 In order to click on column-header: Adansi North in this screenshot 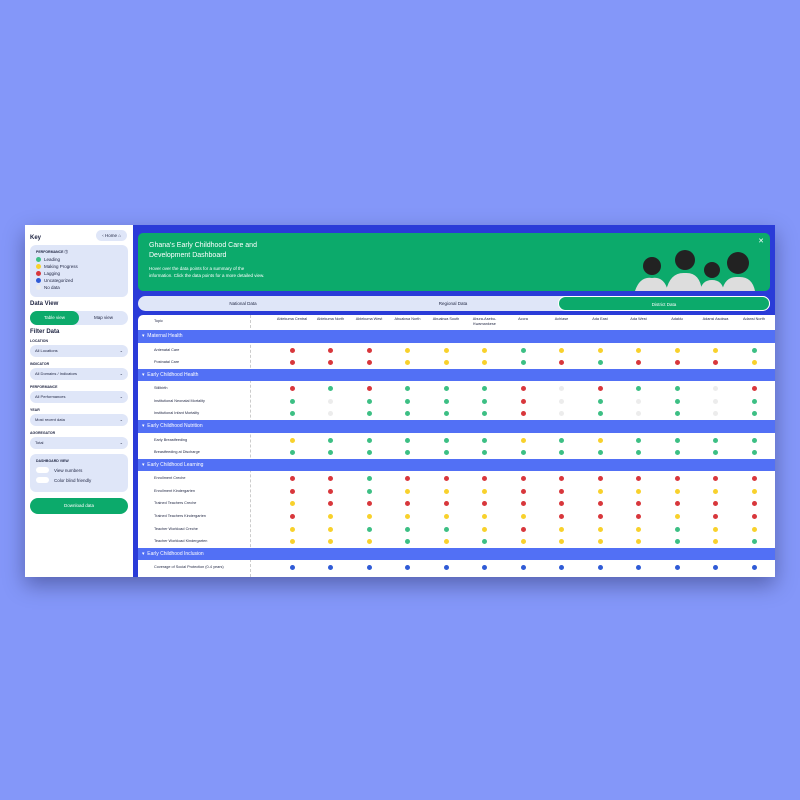, I will do `click(754, 319)`.